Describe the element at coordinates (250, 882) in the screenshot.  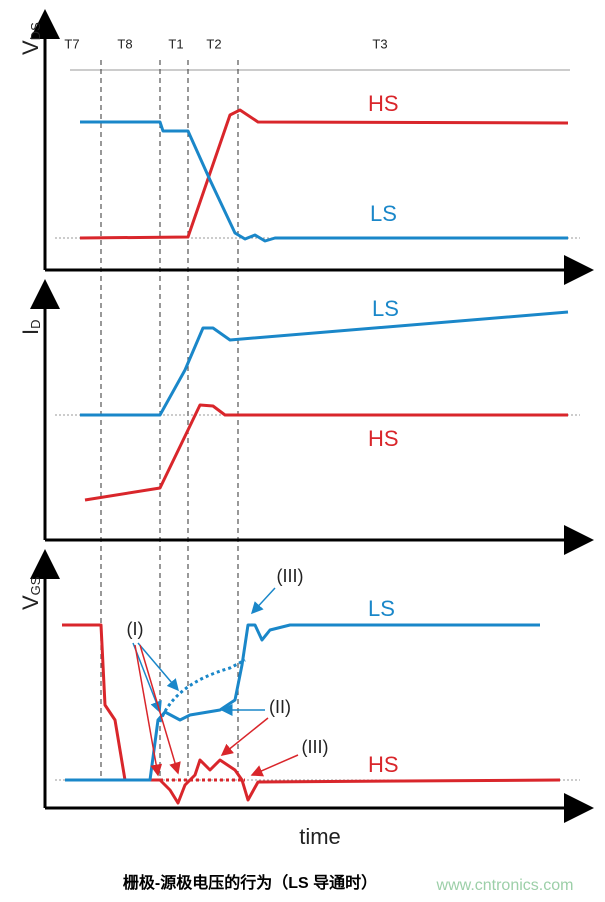
I see `caption: 栅极-源极电压的行为（LS 导通时）` at that location.